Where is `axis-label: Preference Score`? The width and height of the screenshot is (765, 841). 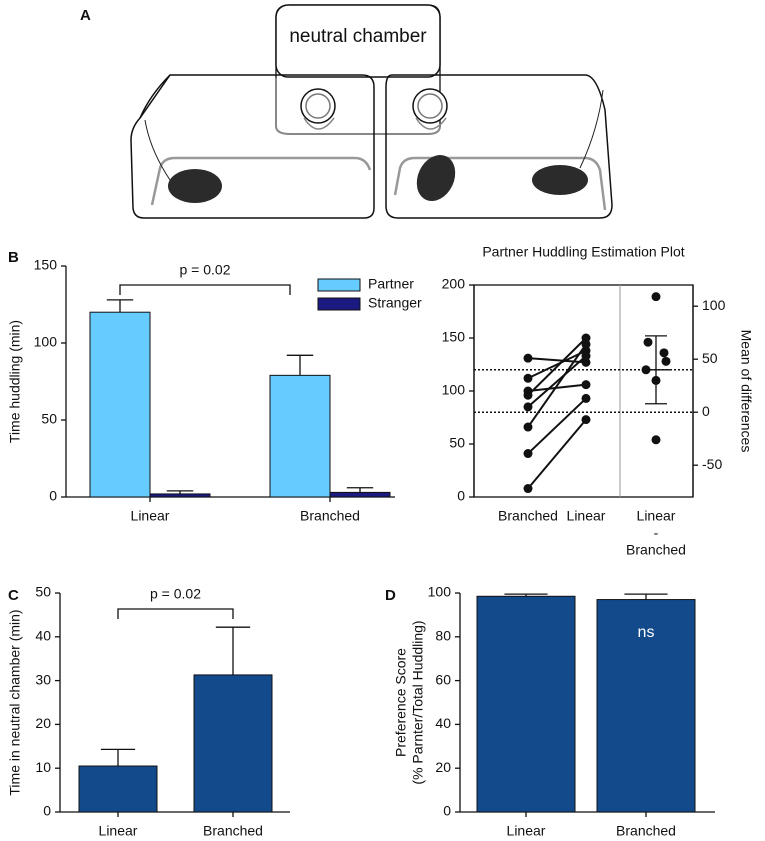 axis-label: Preference Score is located at coordinates (401, 702).